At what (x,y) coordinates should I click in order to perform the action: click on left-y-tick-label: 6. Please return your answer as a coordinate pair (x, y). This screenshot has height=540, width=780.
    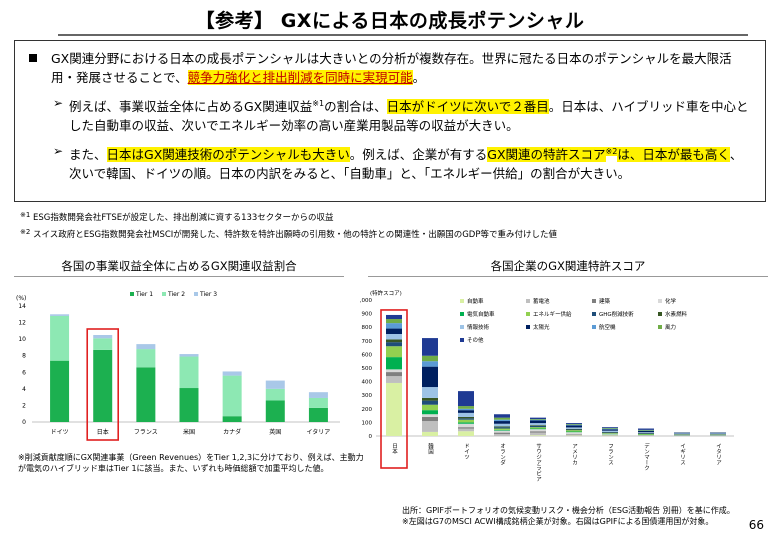
    Looking at the image, I should click on (24, 372).